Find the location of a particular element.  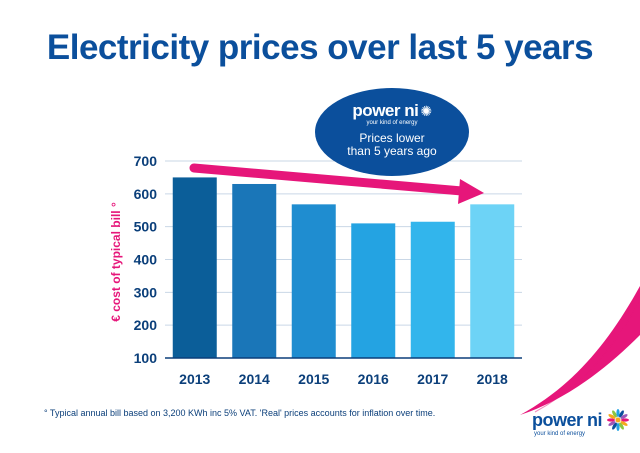

bar-2016 is located at coordinates (373, 290).